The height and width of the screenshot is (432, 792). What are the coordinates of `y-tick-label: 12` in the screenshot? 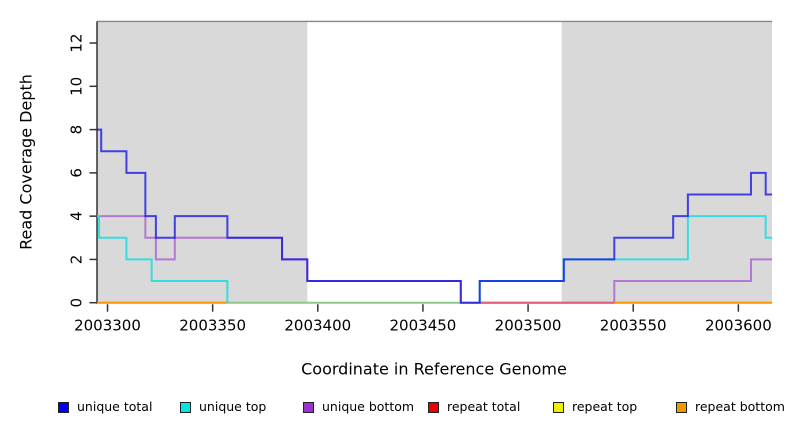 It's located at (76, 42).